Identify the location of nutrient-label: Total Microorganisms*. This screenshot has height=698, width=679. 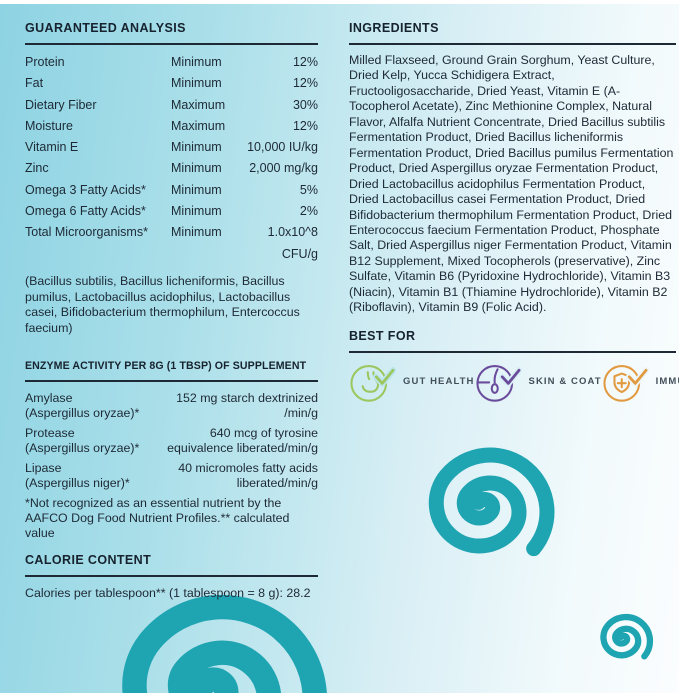
(86, 232).